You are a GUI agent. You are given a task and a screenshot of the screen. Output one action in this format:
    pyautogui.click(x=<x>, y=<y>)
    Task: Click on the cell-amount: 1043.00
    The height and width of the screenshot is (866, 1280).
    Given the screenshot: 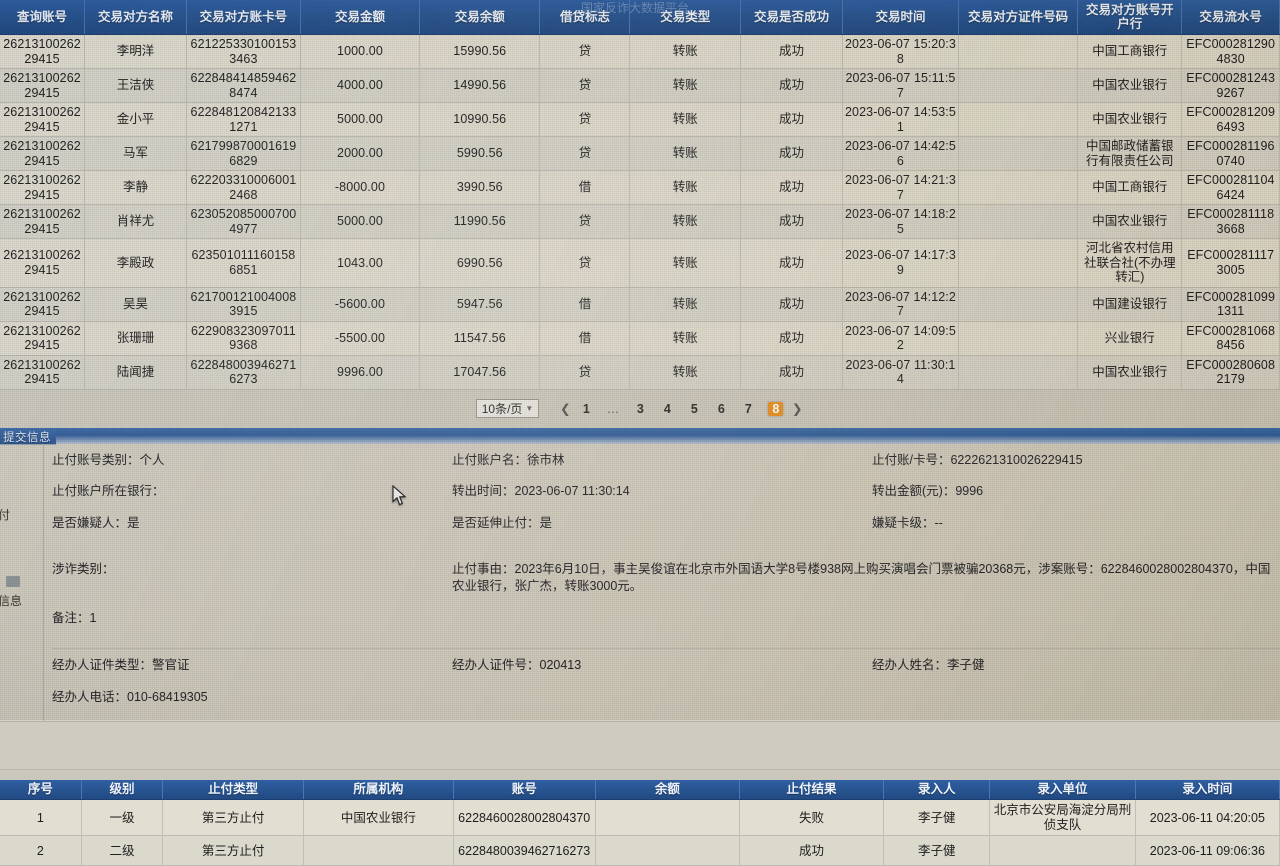 What is the action you would take?
    pyautogui.click(x=359, y=263)
    